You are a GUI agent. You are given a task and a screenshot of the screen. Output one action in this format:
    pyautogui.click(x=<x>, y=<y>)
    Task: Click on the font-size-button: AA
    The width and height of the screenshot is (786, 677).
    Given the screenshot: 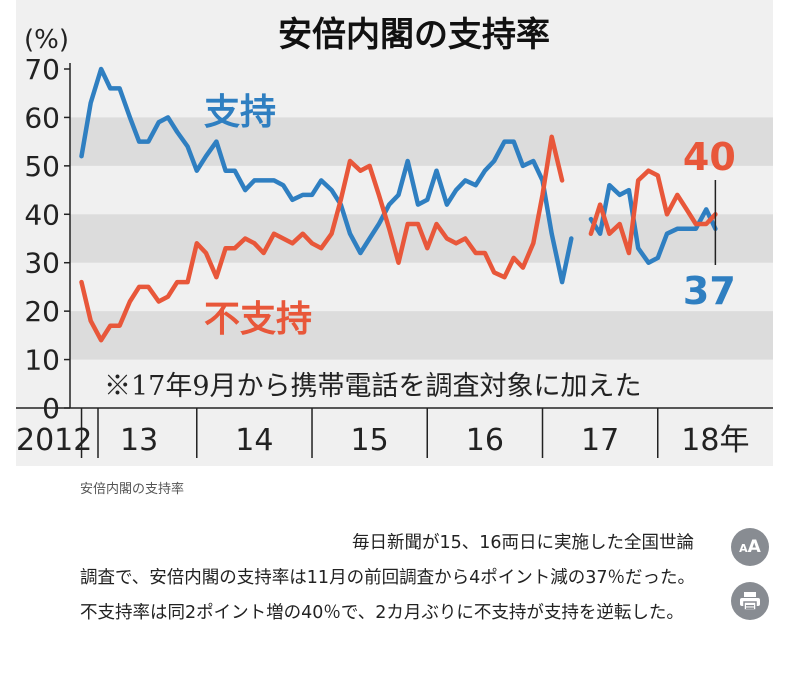 What is the action you would take?
    pyautogui.click(x=750, y=547)
    